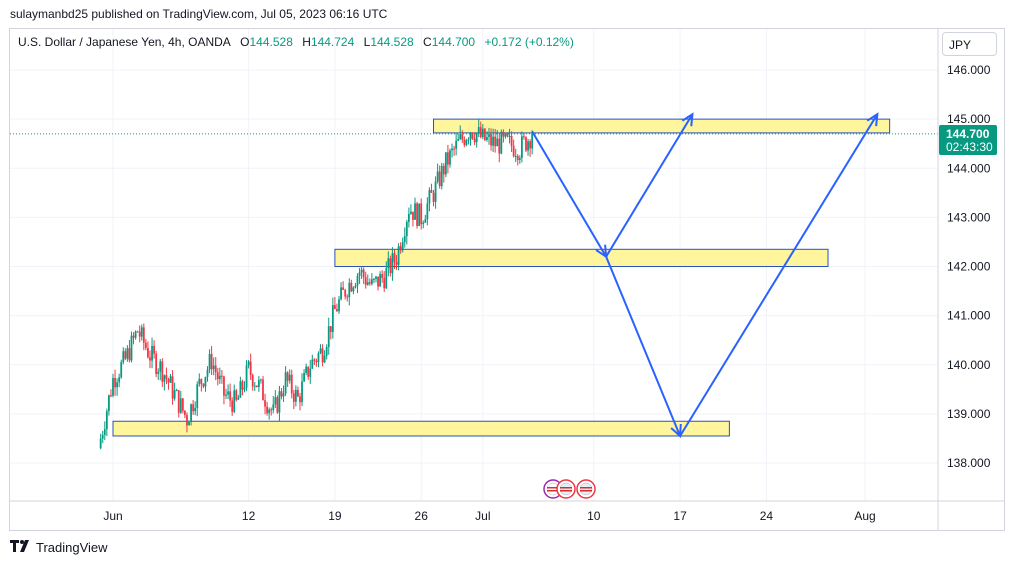 The image size is (1013, 565). I want to click on price-tick-label: 146.000, so click(969, 70).